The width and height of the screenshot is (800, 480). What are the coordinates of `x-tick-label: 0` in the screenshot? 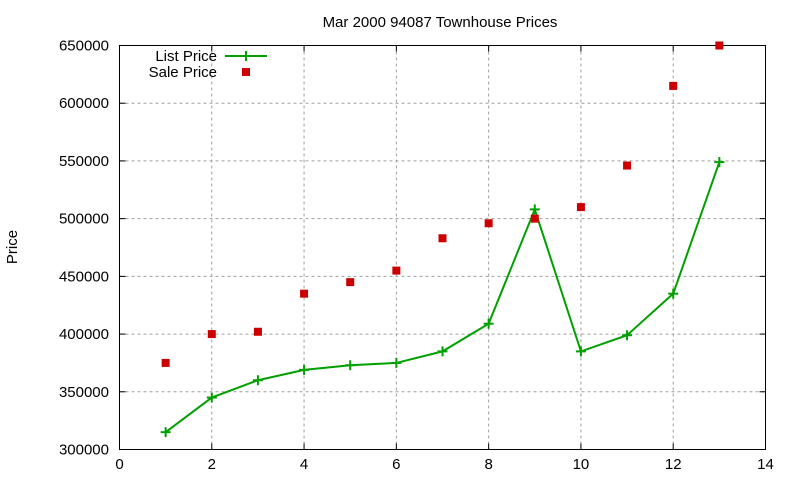 It's located at (119, 464).